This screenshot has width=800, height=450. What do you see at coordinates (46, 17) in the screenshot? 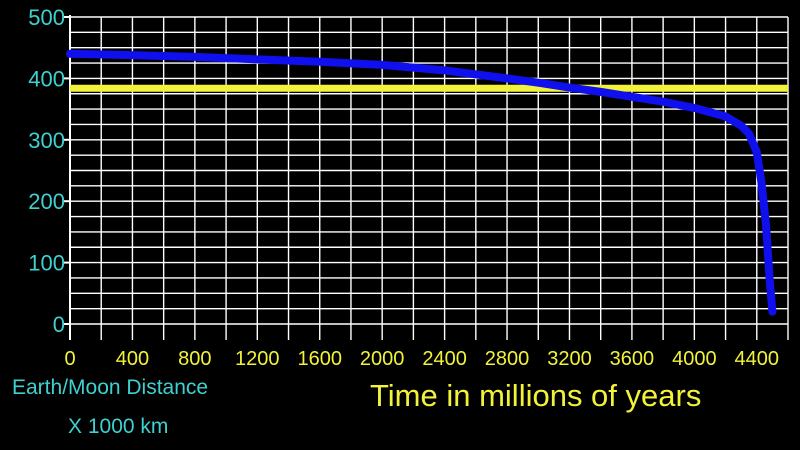
I see `y-tick-label: 500` at bounding box center [46, 17].